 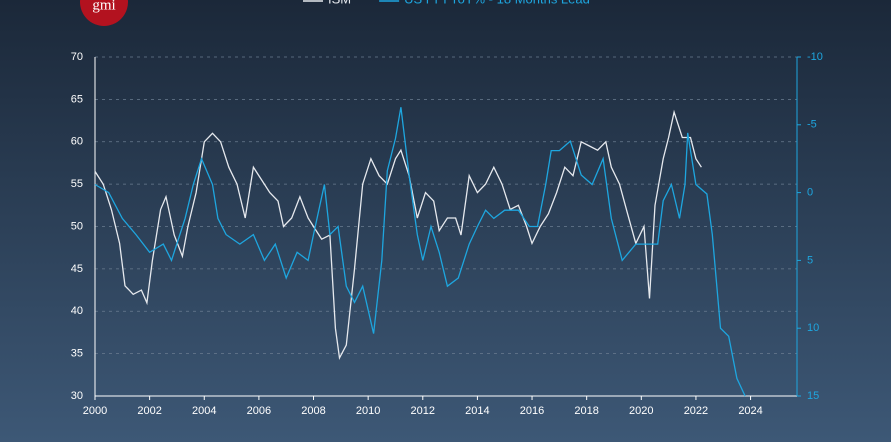 What do you see at coordinates (259, 411) in the screenshot?
I see `x-tick-label: 2006` at bounding box center [259, 411].